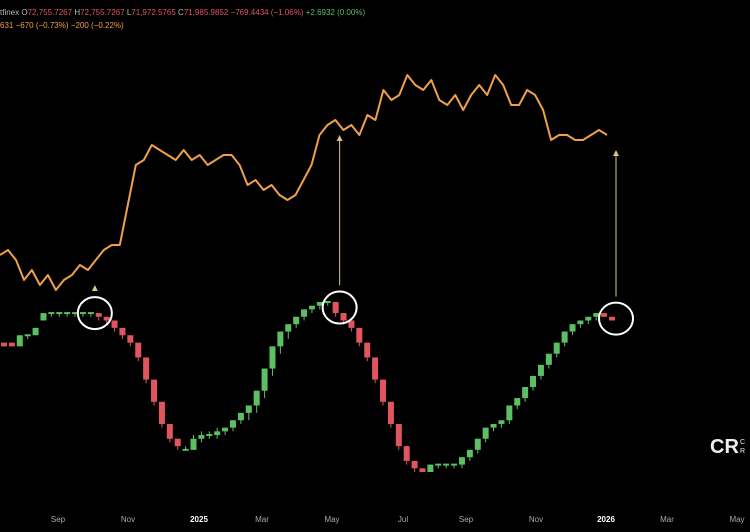  Describe the element at coordinates (606, 519) in the screenshot. I see `x-tick-label: 2026` at that location.